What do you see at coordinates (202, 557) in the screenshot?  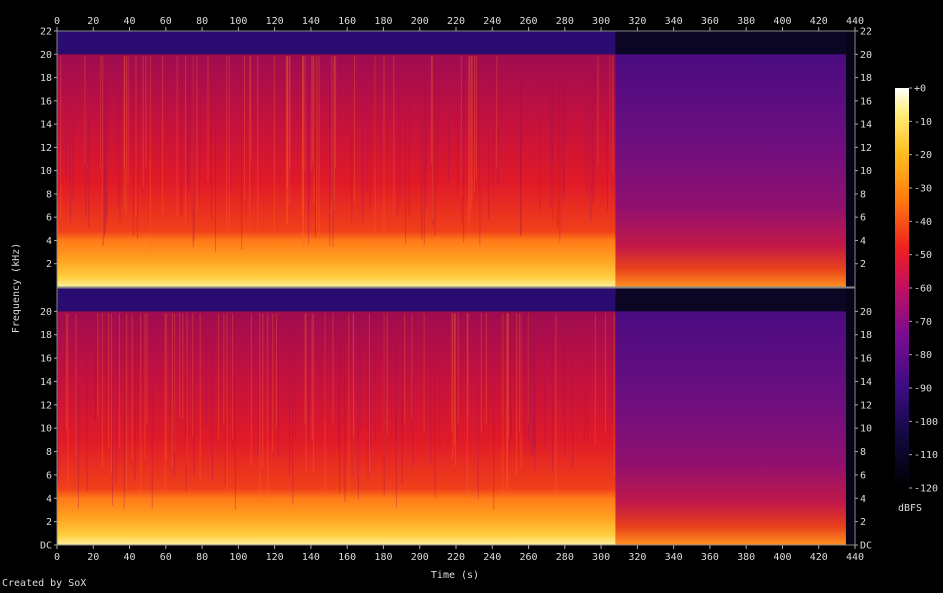 I see `x-tick-label: 80` at bounding box center [202, 557].